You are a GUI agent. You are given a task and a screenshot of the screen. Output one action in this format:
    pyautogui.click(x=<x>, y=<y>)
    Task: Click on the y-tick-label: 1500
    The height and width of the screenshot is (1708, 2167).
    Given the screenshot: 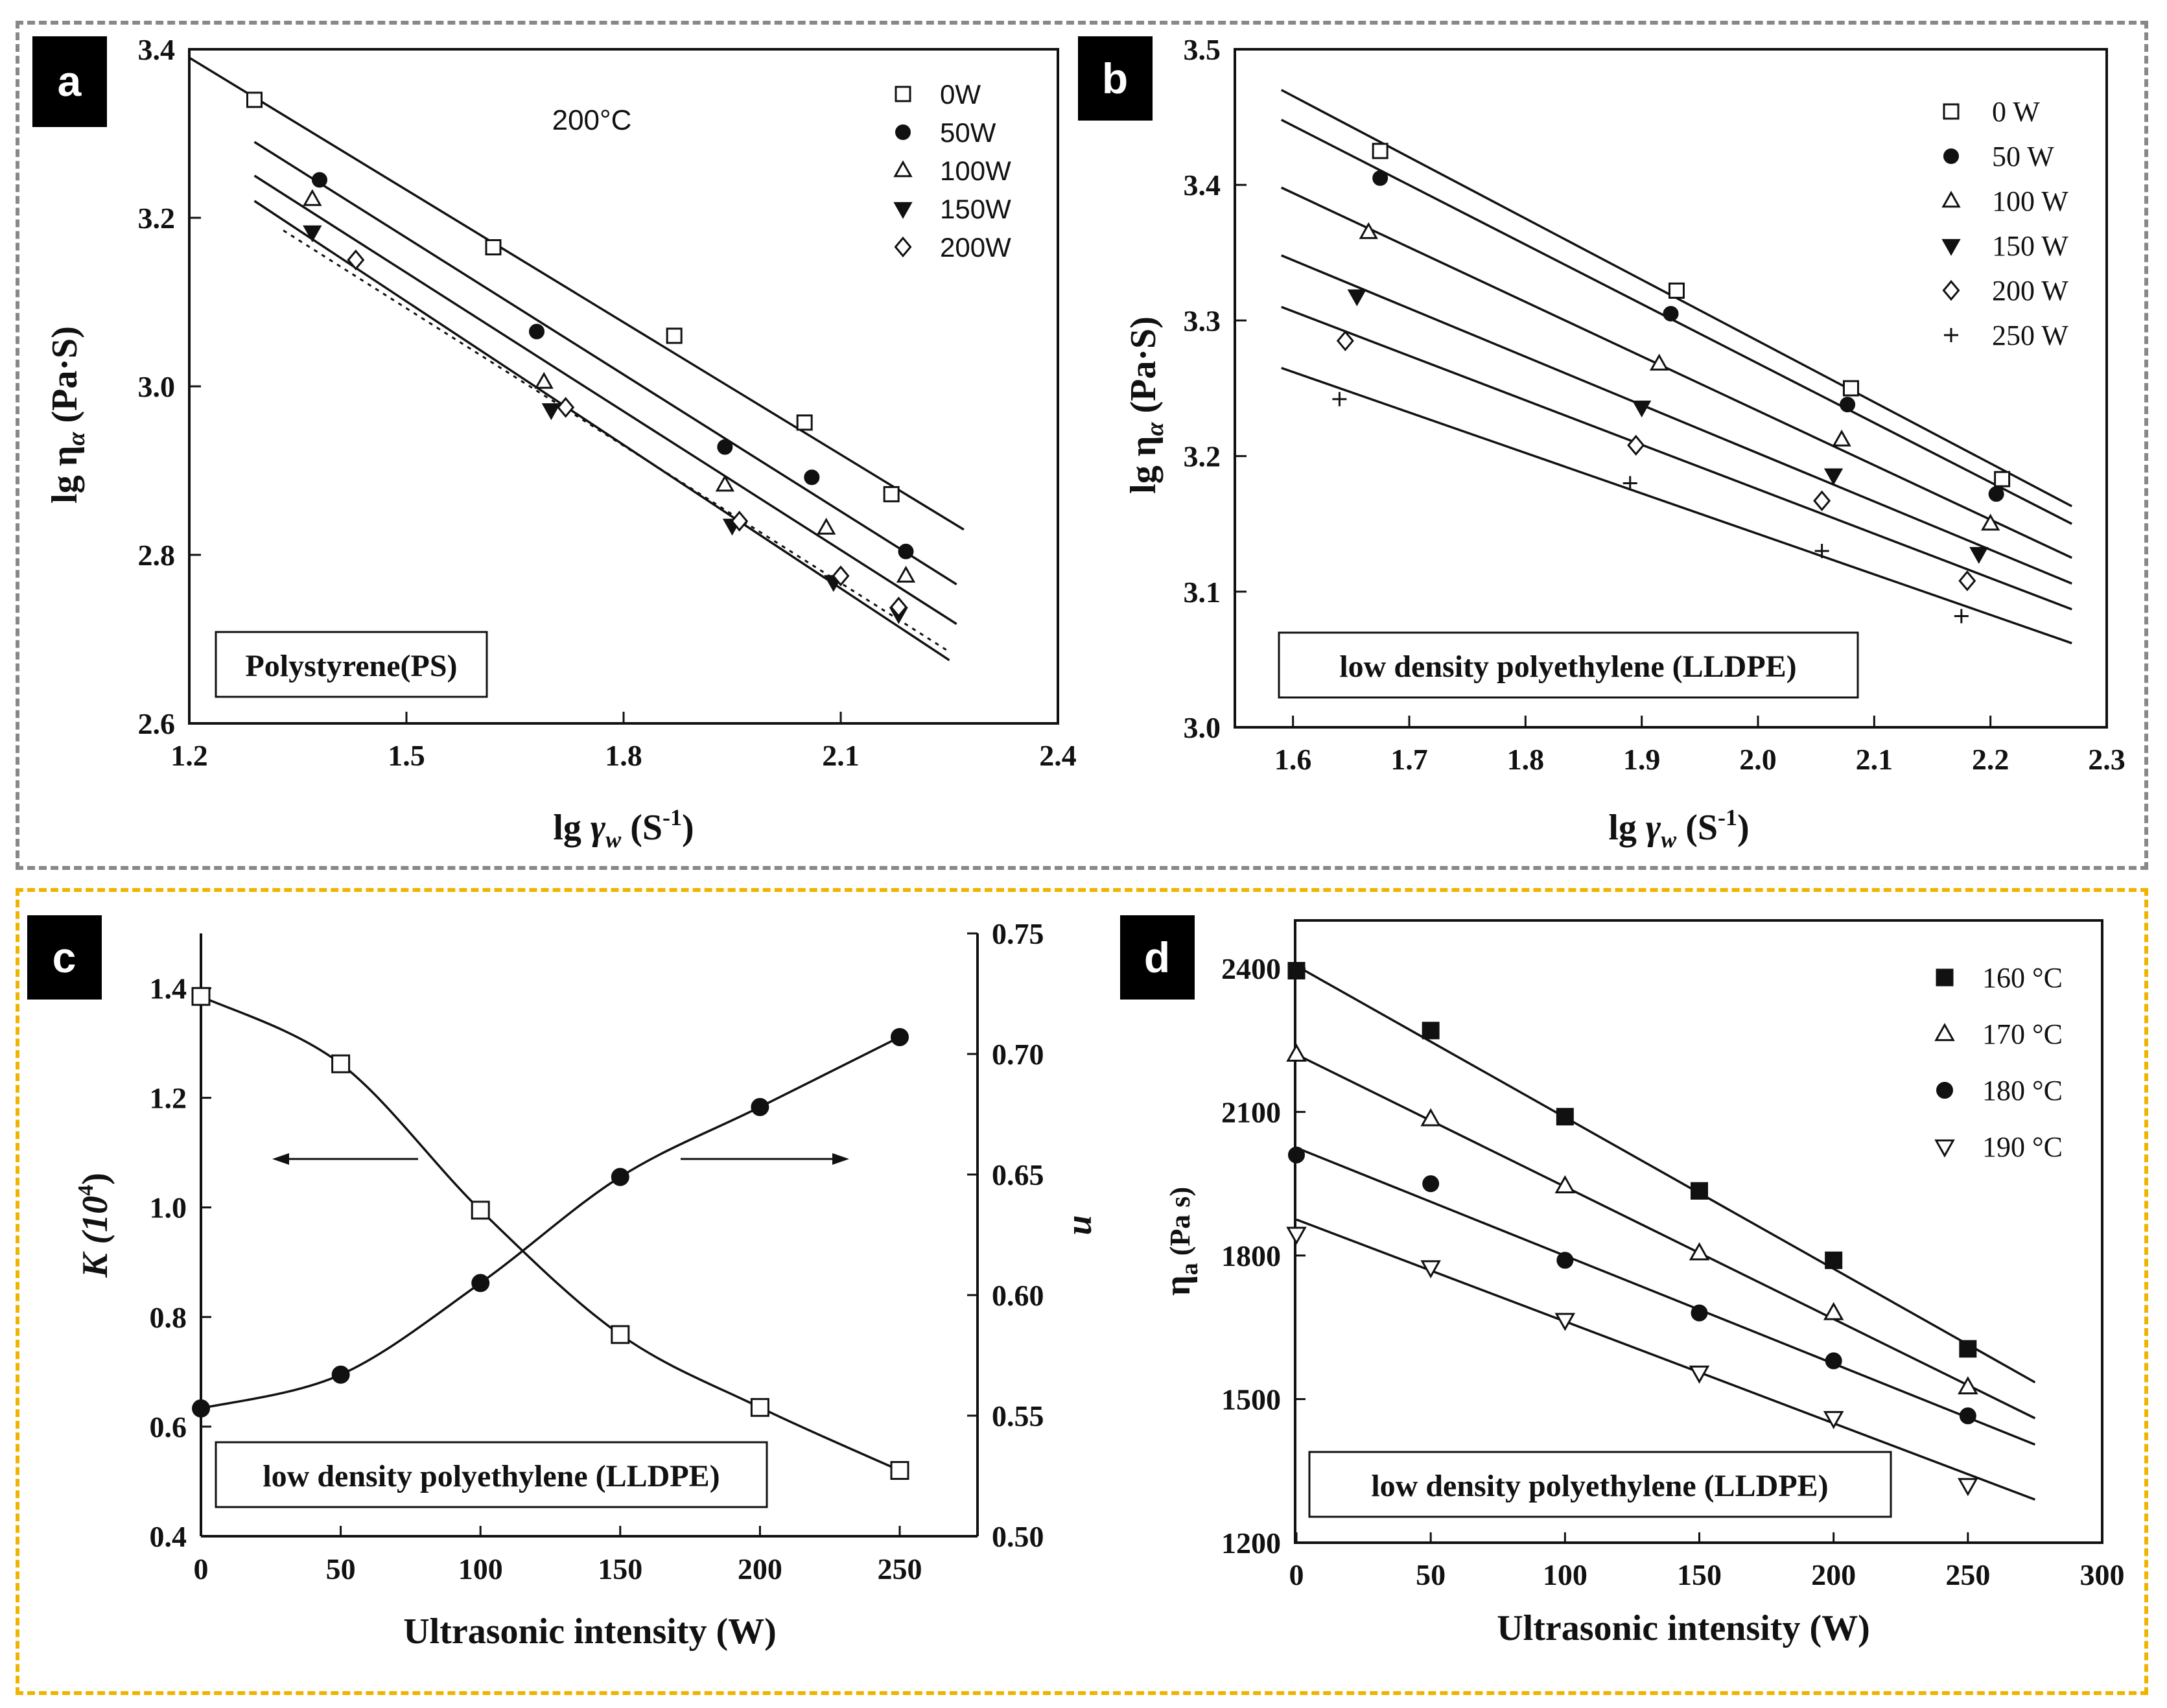 What is the action you would take?
    pyautogui.click(x=1251, y=1400)
    